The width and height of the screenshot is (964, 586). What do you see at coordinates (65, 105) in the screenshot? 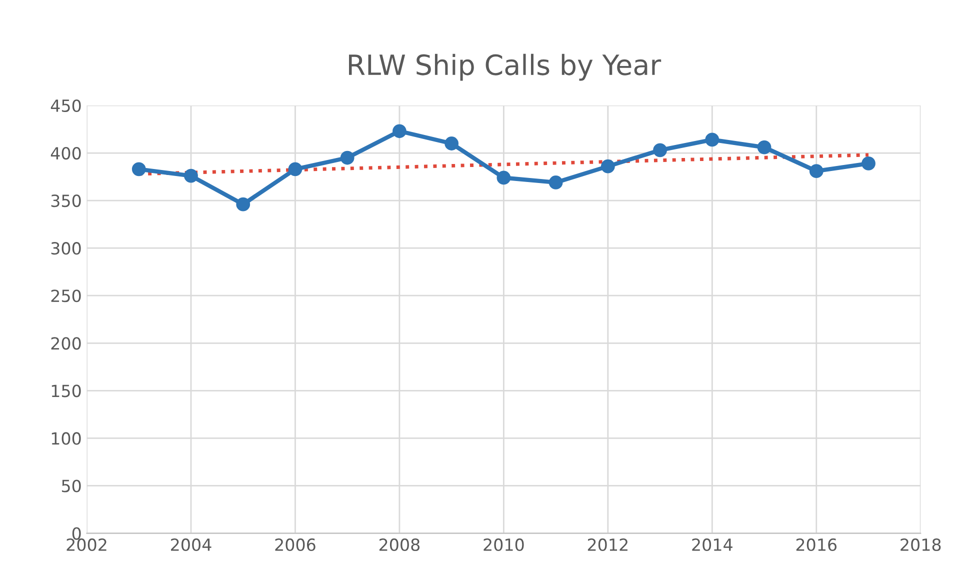
I see `y-tick-label: 450` at bounding box center [65, 105].